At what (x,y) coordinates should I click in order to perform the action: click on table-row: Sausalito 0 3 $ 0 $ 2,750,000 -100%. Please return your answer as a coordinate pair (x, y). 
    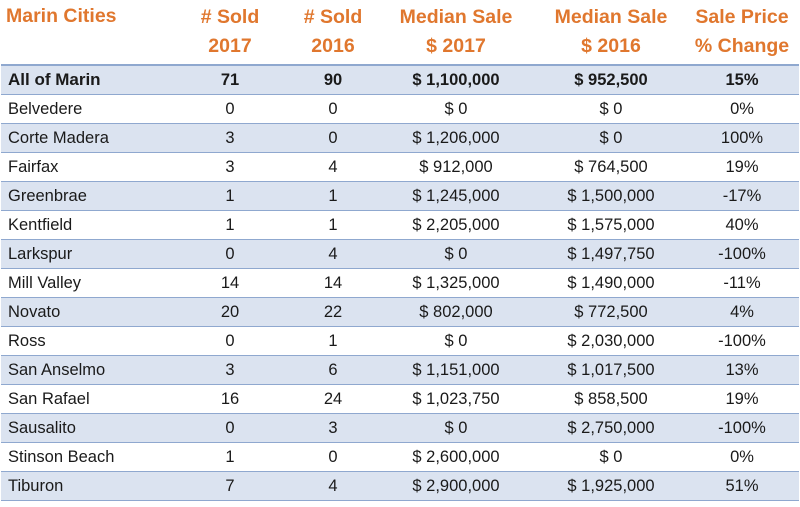
    Looking at the image, I should click on (400, 428).